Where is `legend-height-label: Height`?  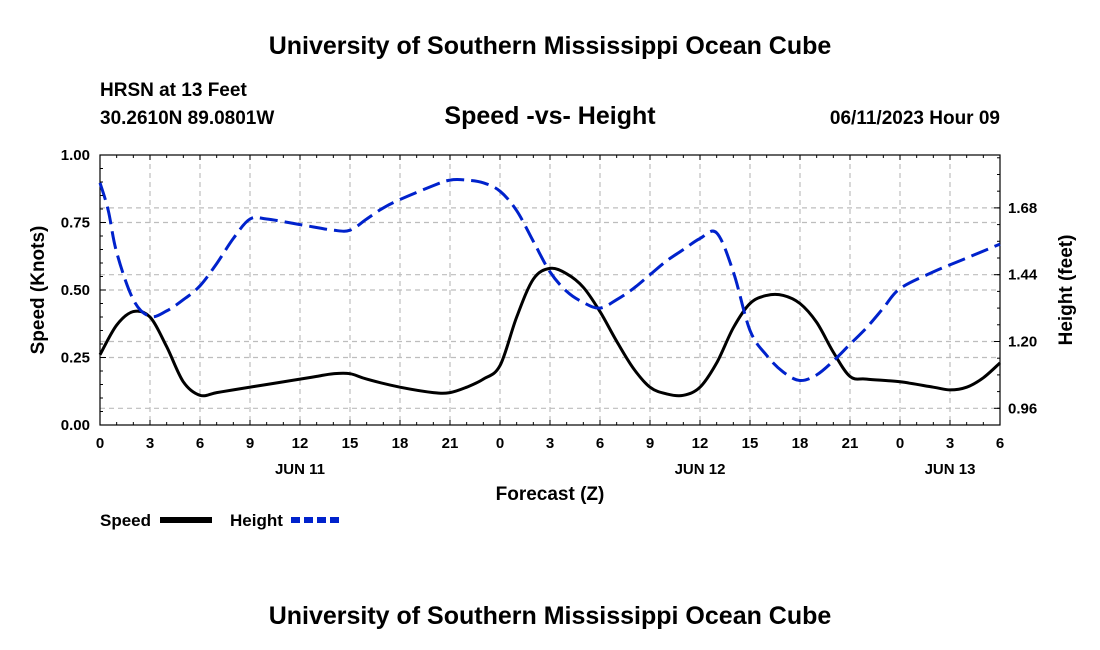 legend-height-label: Height is located at coordinates (256, 520).